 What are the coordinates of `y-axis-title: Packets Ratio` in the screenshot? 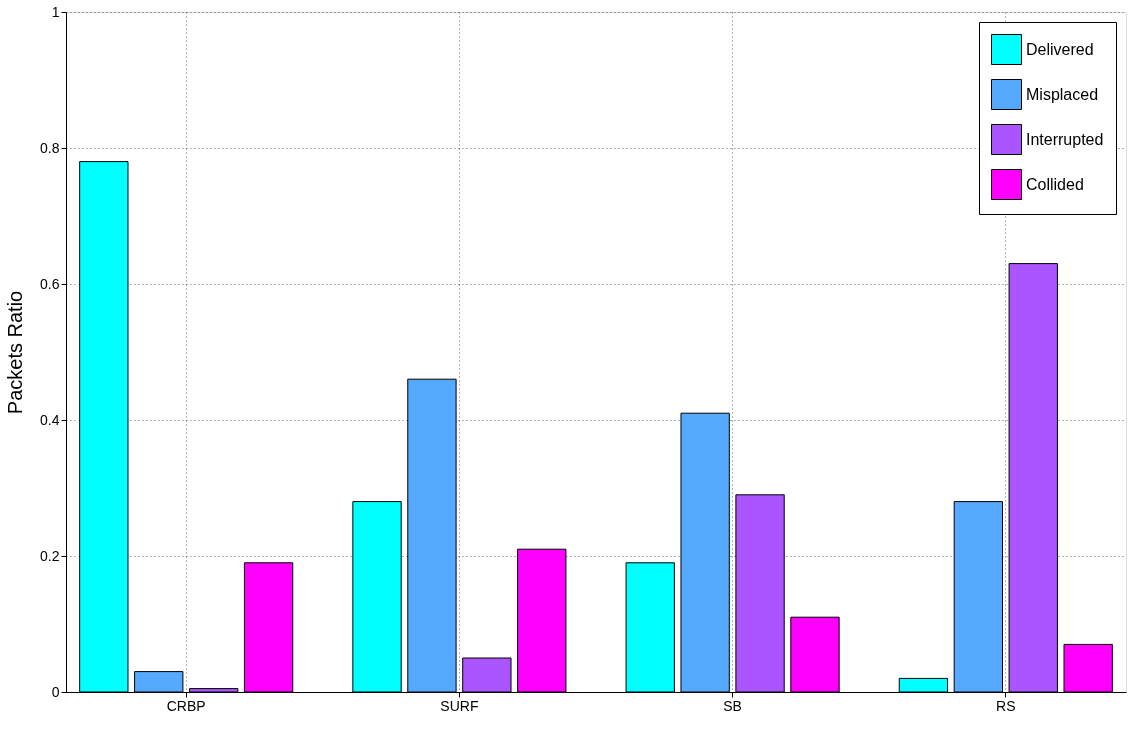 It's located at (15, 352).